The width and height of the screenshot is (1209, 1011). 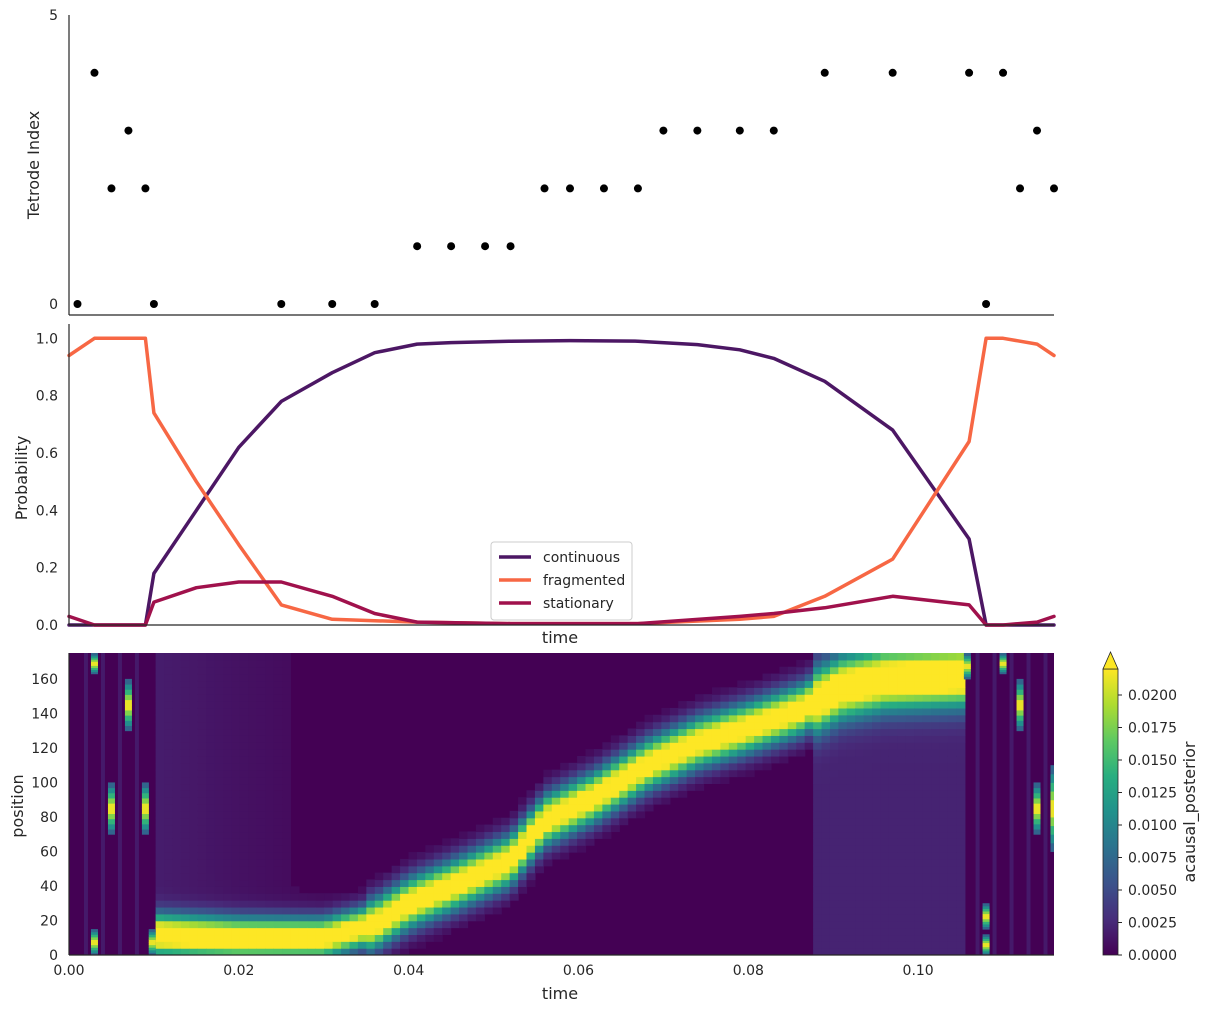 I want to click on colorbar-tick-label: 0.0025, so click(x=1152, y=924).